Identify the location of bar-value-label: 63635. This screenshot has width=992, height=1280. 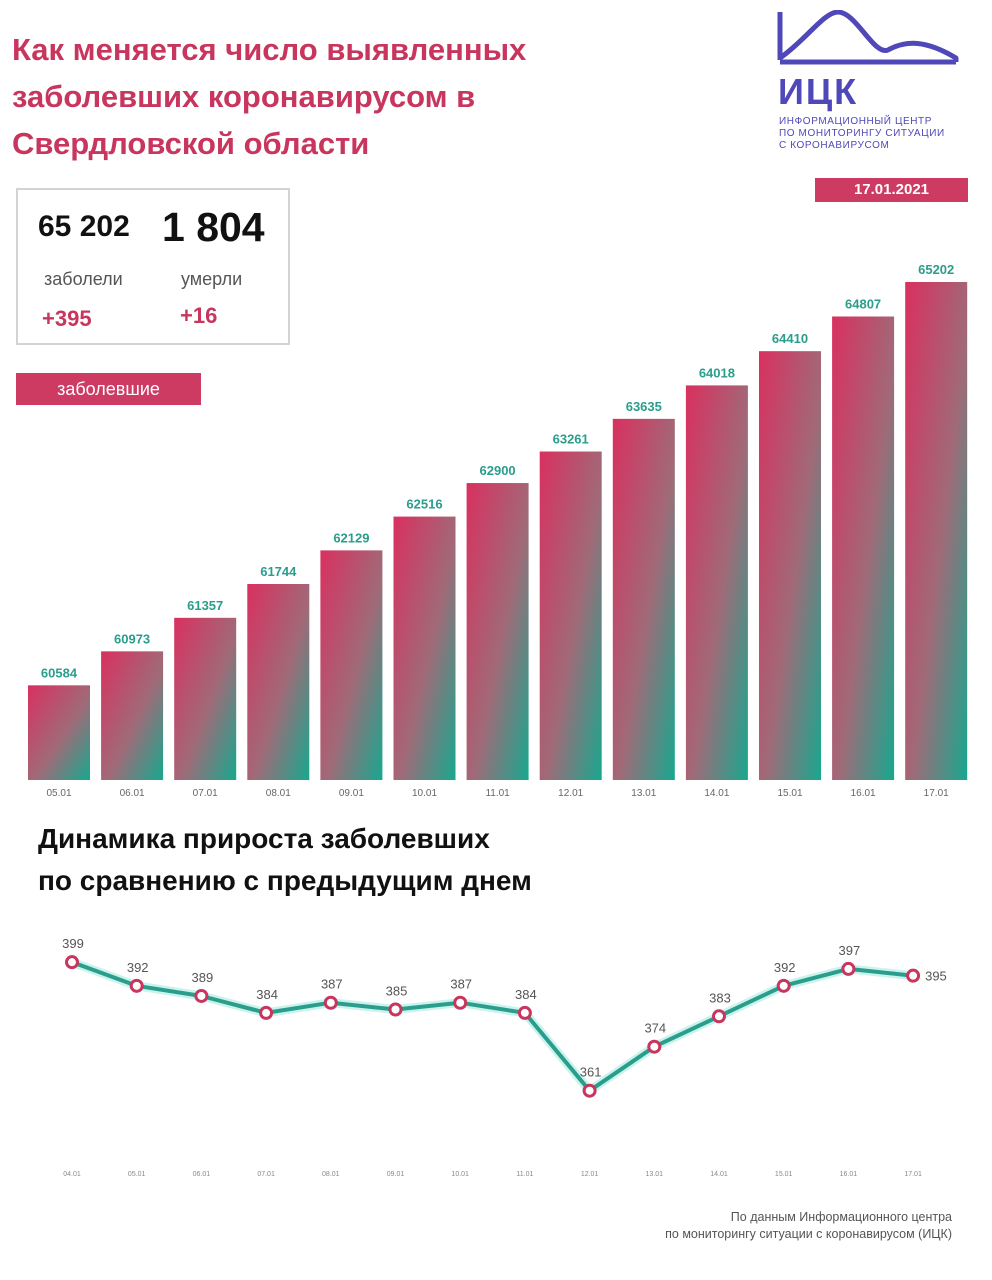
(644, 406).